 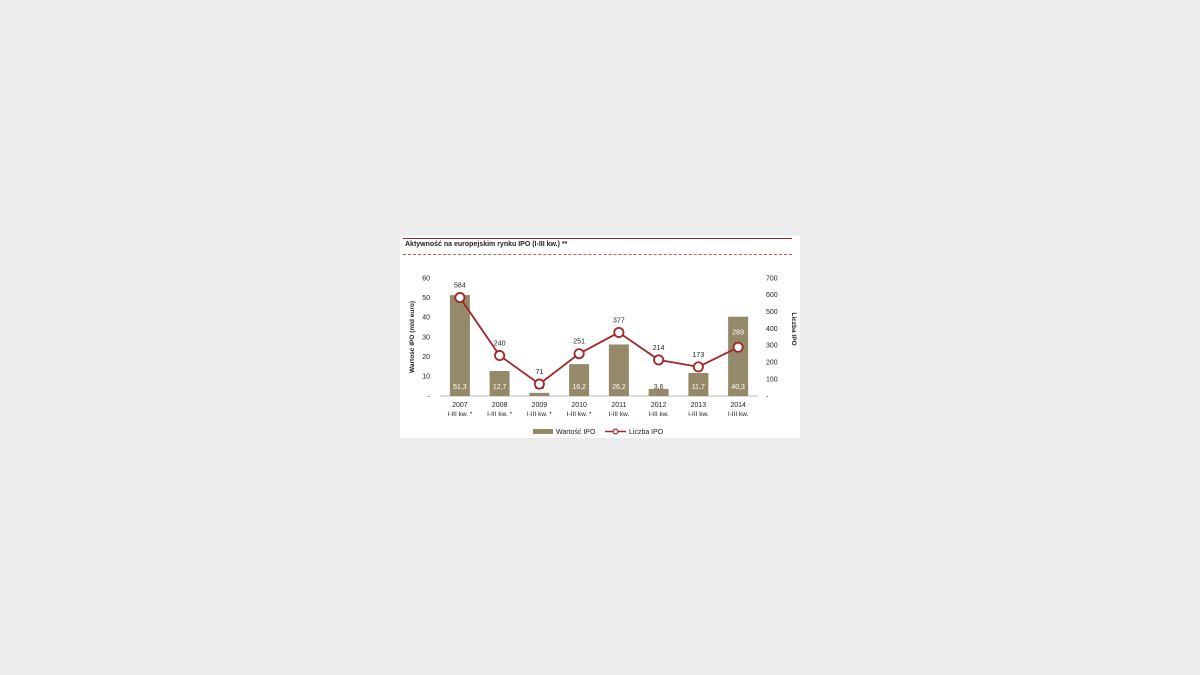 I want to click on y-tick-label: 30, so click(x=426, y=337).